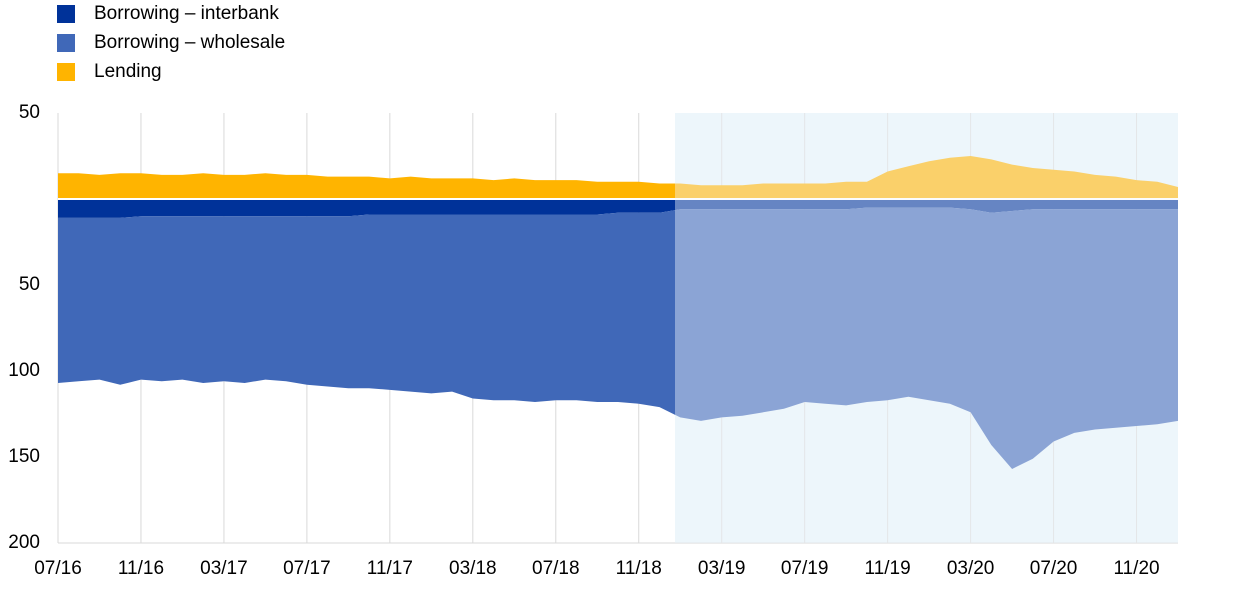 This screenshot has width=1240, height=594. I want to click on x-tick-label: 03/19, so click(722, 568).